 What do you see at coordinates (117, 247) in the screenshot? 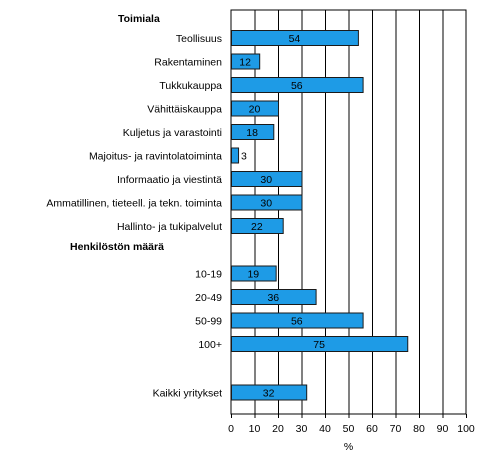
I see `group-title-1: Henkilöstön määrä` at bounding box center [117, 247].